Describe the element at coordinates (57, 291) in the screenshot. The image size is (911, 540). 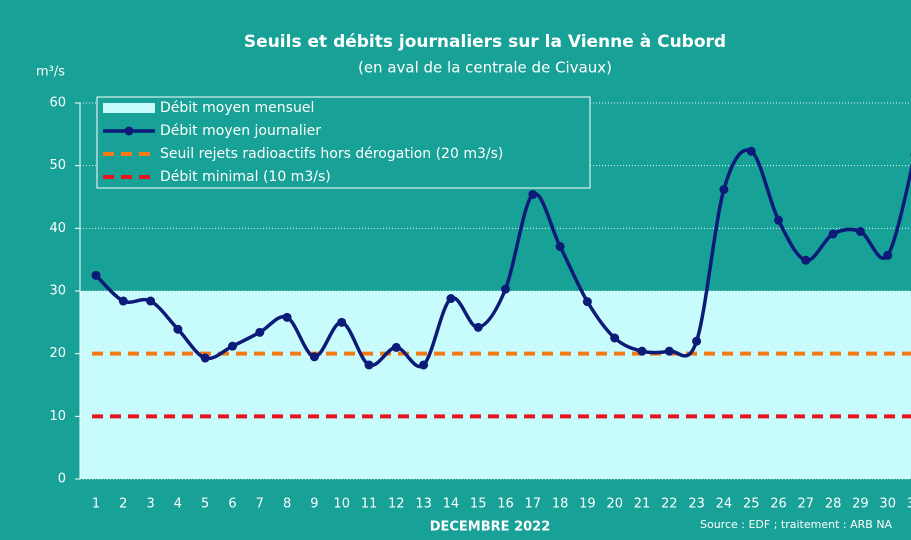
I see `y-tick-label: 30` at that location.